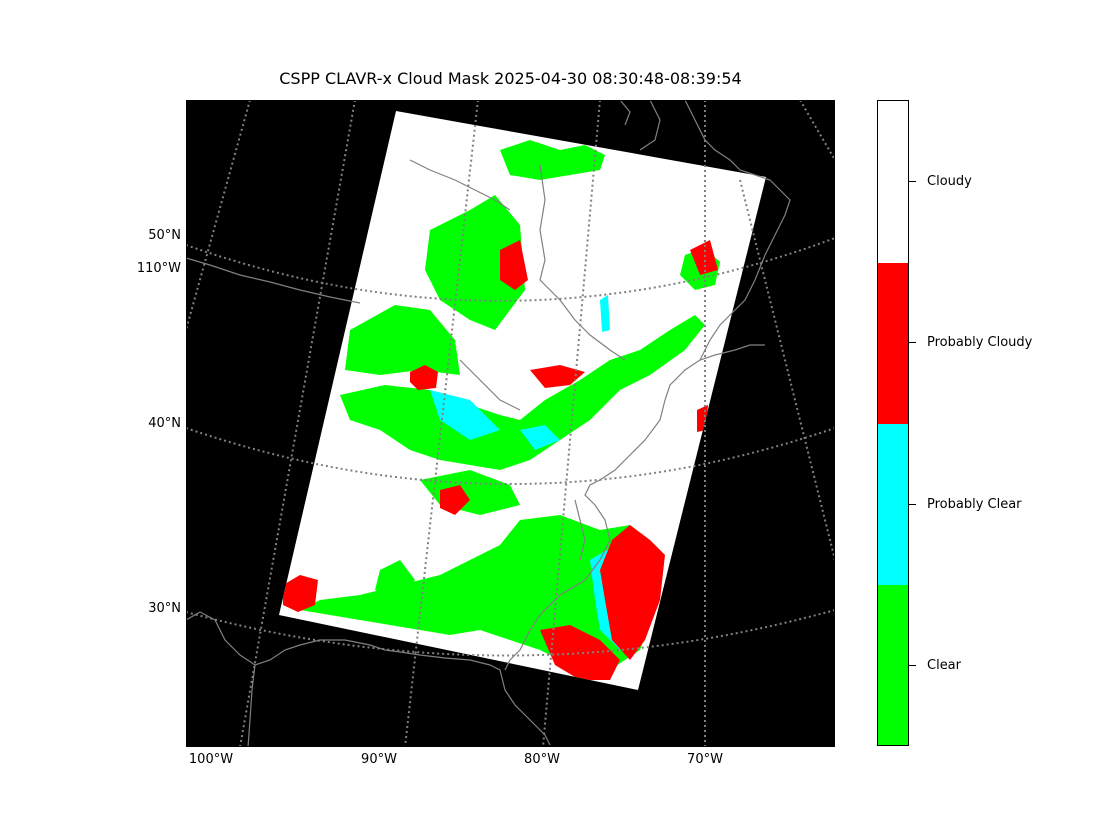 This screenshot has height=840, width=1120. Describe the element at coordinates (893, 665) in the screenshot. I see `colorbar-clear` at that location.